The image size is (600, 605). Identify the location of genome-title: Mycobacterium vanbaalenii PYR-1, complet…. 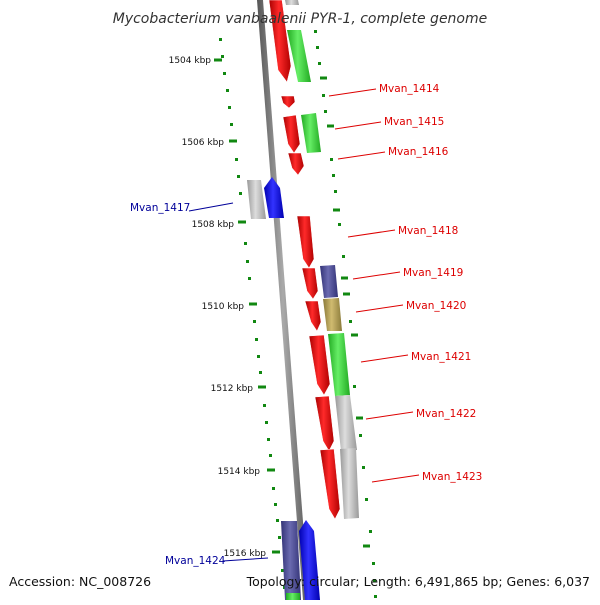
(300, 19).